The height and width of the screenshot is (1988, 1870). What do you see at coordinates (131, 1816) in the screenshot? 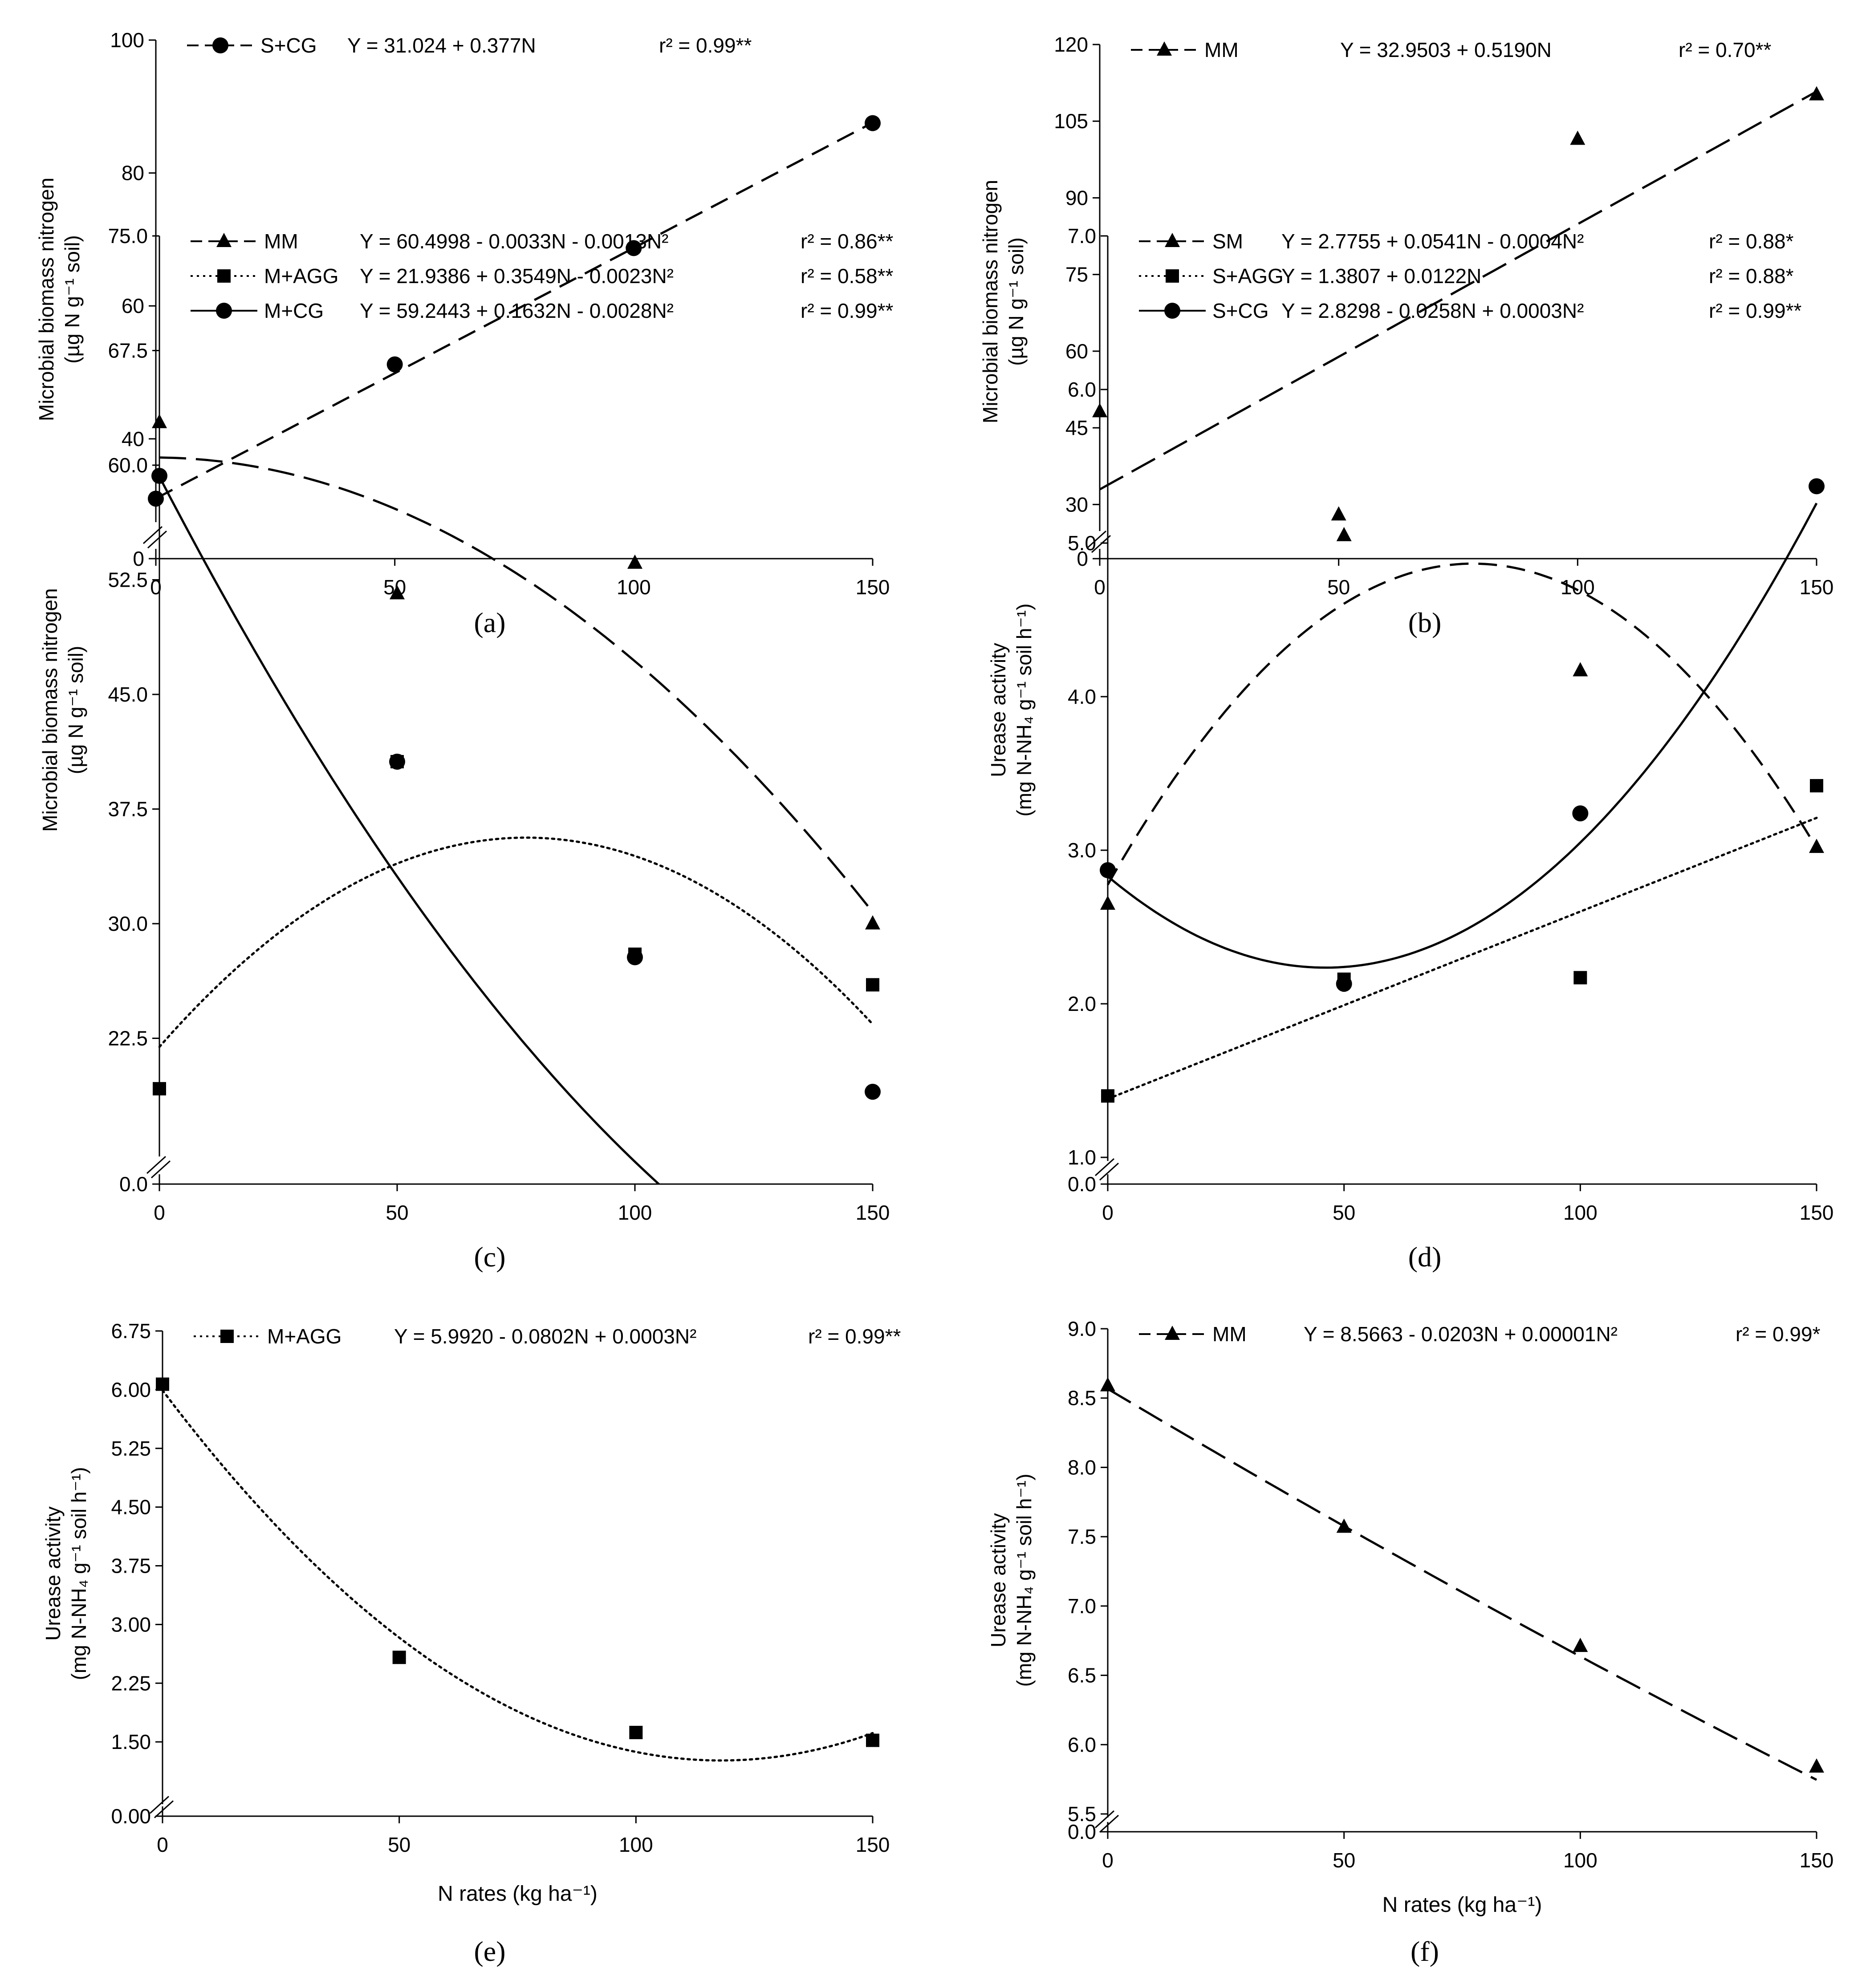
I see `y-tick-label-zero: 0.00` at bounding box center [131, 1816].